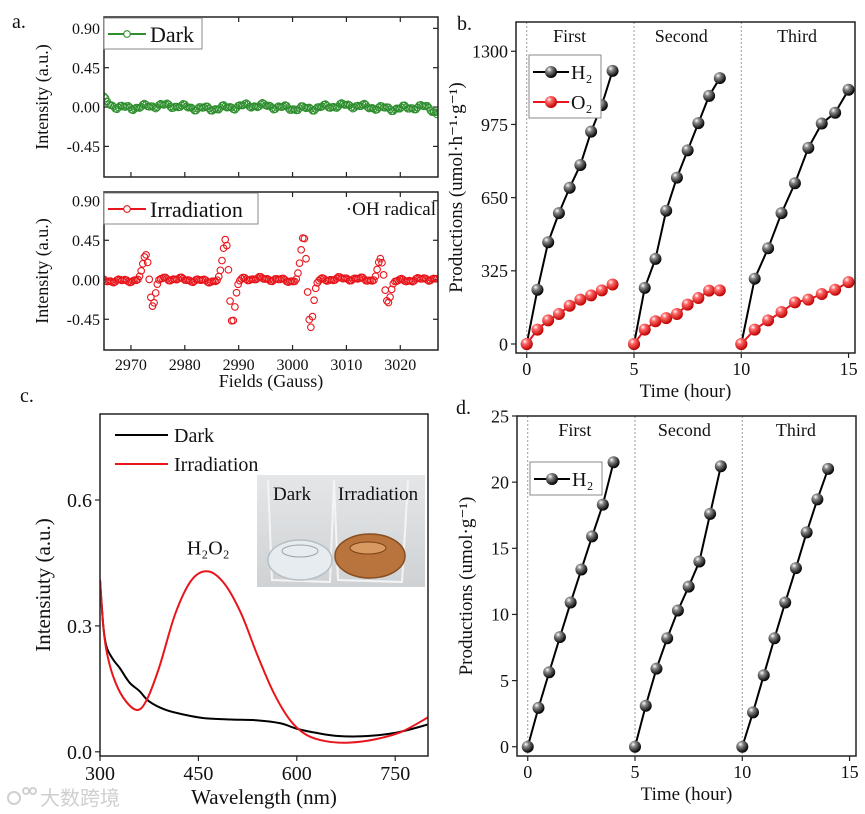  Describe the element at coordinates (463, 408) in the screenshot. I see `panel-label: d.` at that location.